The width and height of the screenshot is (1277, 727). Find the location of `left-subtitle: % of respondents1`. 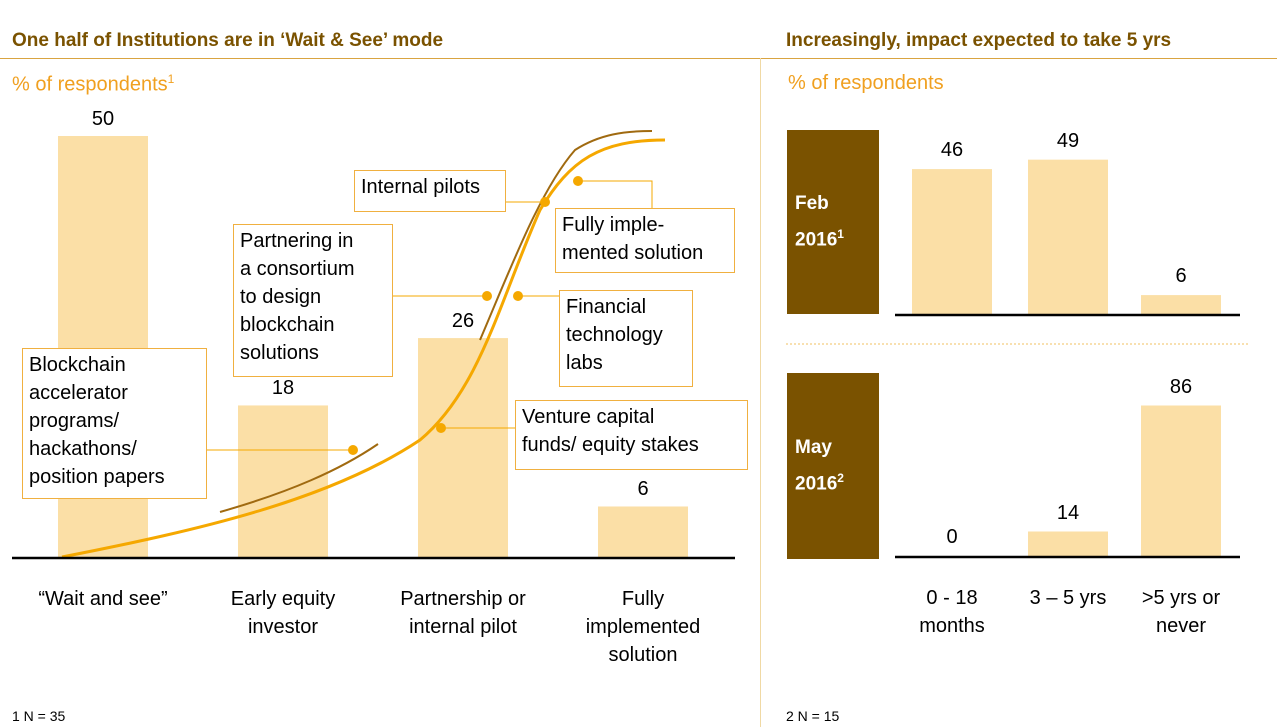

left-subtitle: % of respondents1 is located at coordinates (93, 84).